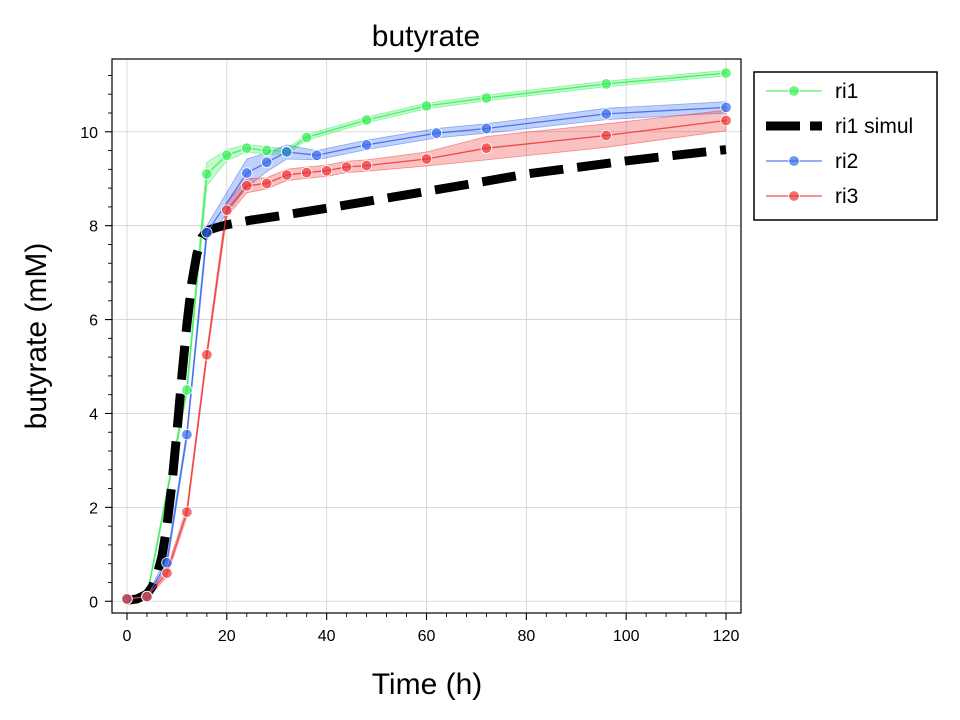 The height and width of the screenshot is (720, 960). I want to click on y-tick-label: 0, so click(93, 602).